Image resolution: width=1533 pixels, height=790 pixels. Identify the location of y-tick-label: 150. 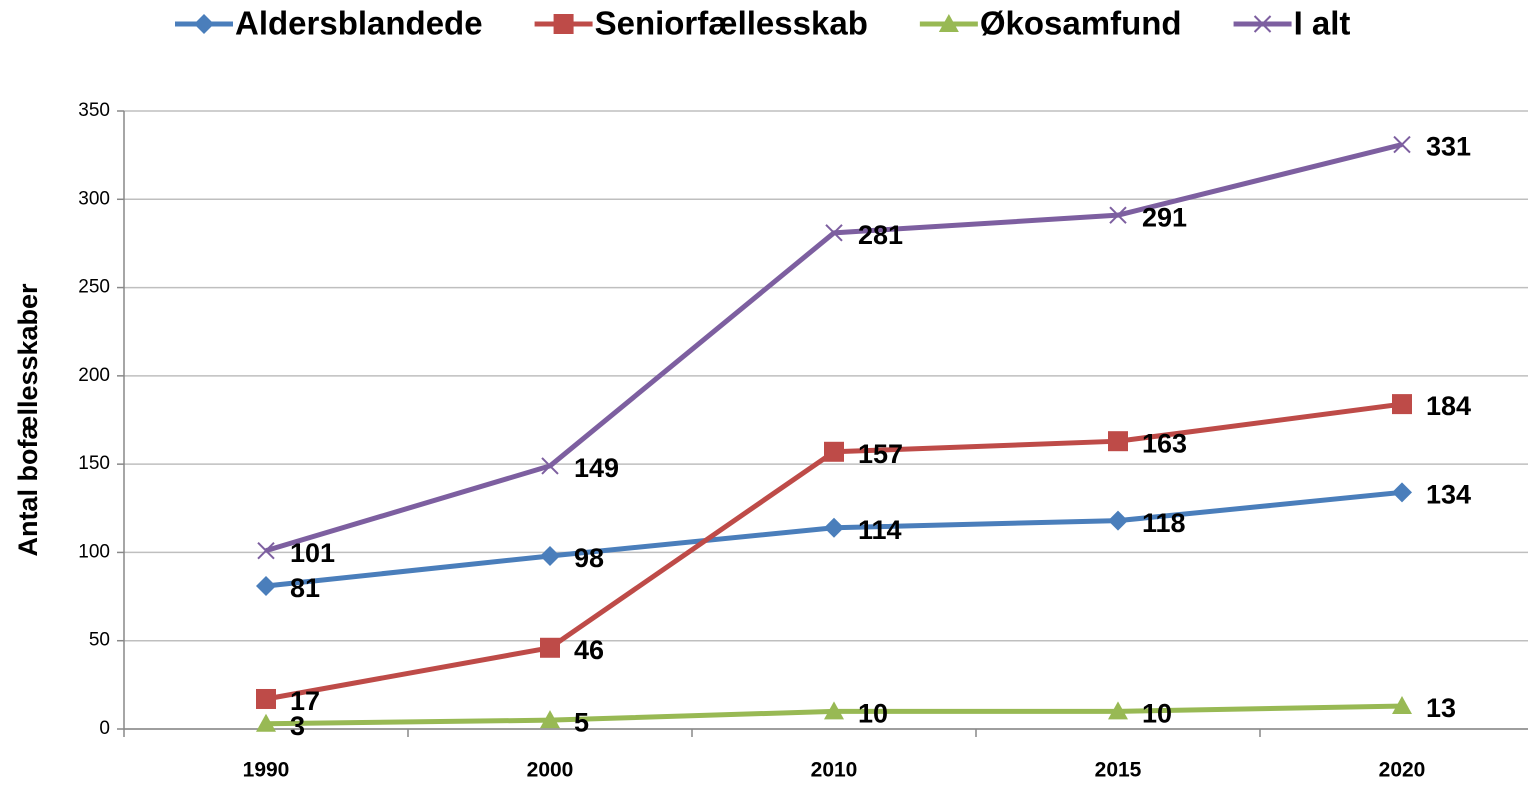
(94, 463).